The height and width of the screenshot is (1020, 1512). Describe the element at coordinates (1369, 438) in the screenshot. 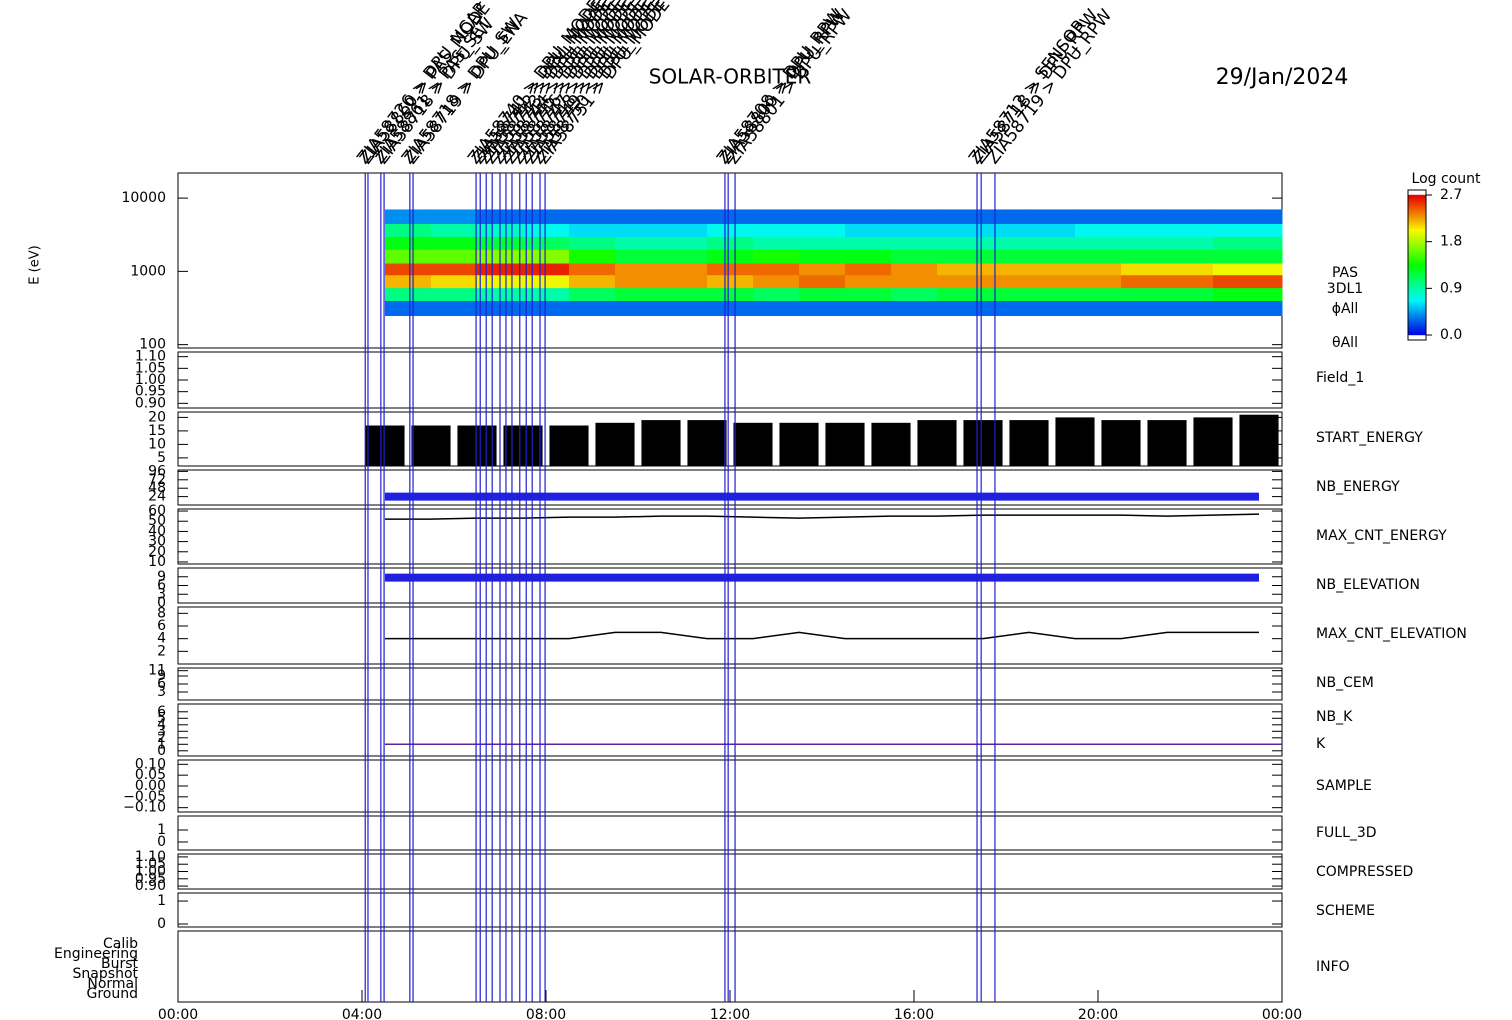

I see `panel-label: START_ENERGY` at that location.